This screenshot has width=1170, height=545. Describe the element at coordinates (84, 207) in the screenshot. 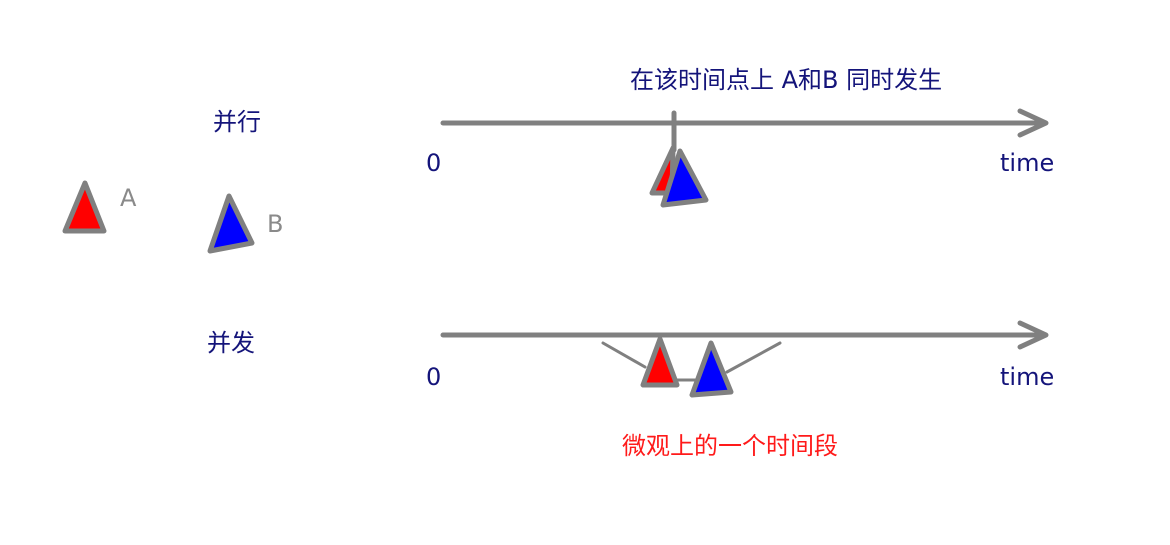

I see `legend-a-triangle` at that location.